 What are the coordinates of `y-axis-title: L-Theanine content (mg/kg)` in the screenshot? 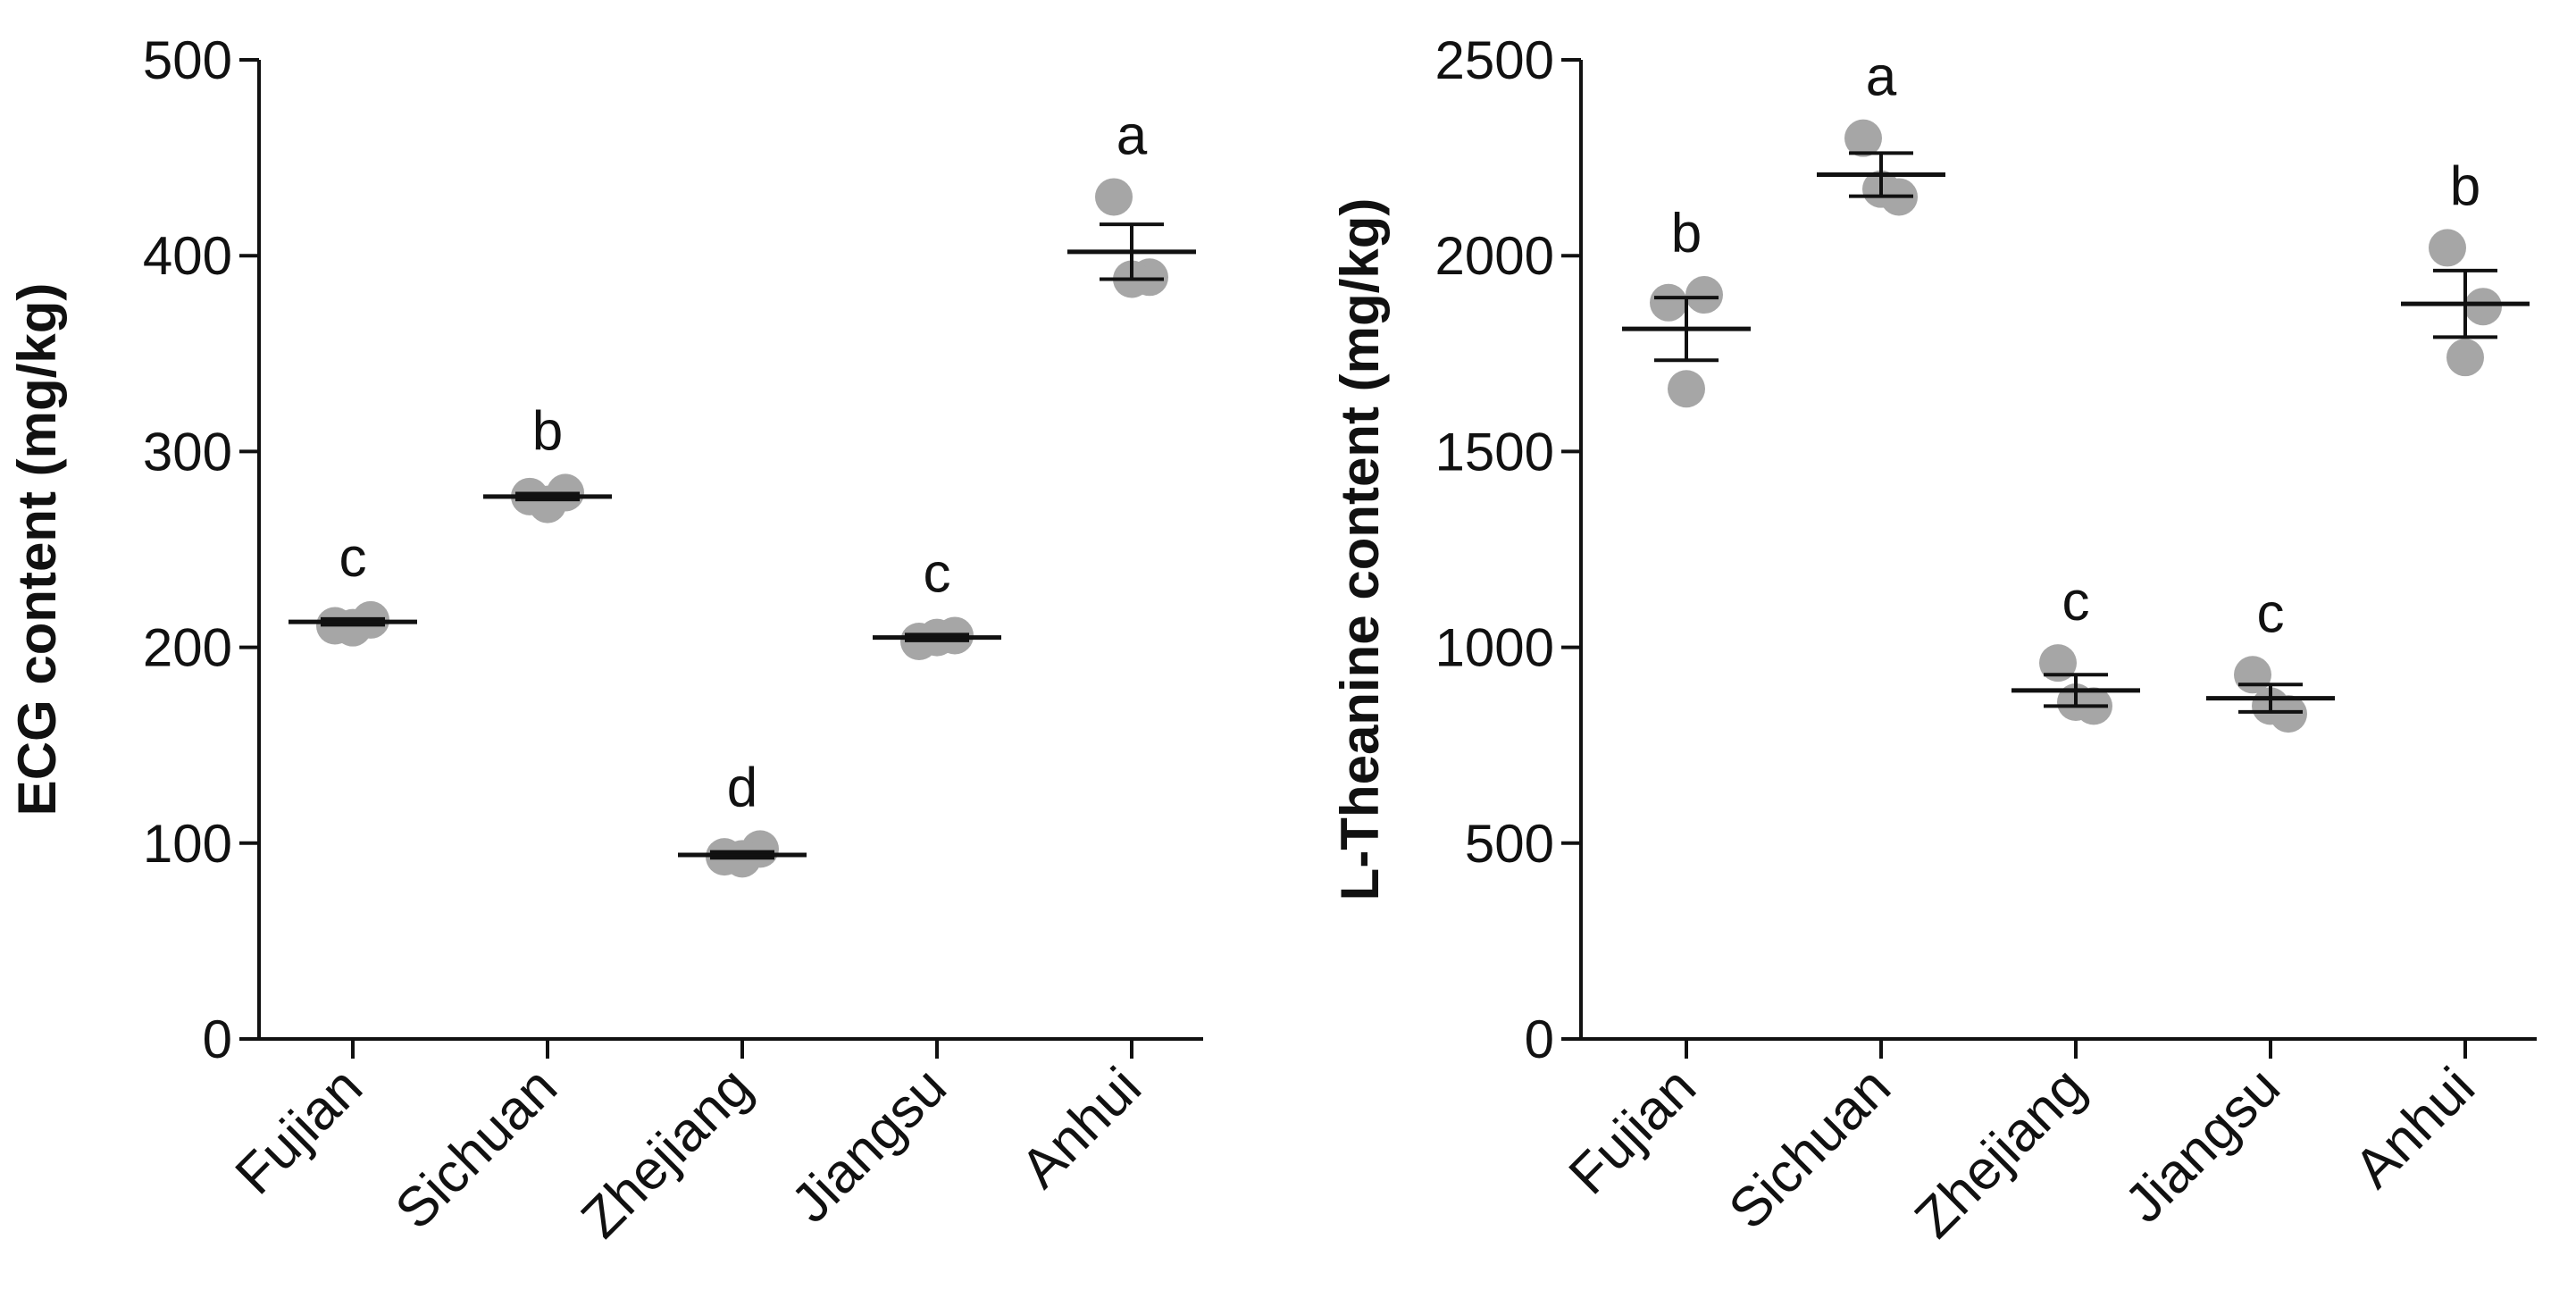 It's located at (1360, 549).